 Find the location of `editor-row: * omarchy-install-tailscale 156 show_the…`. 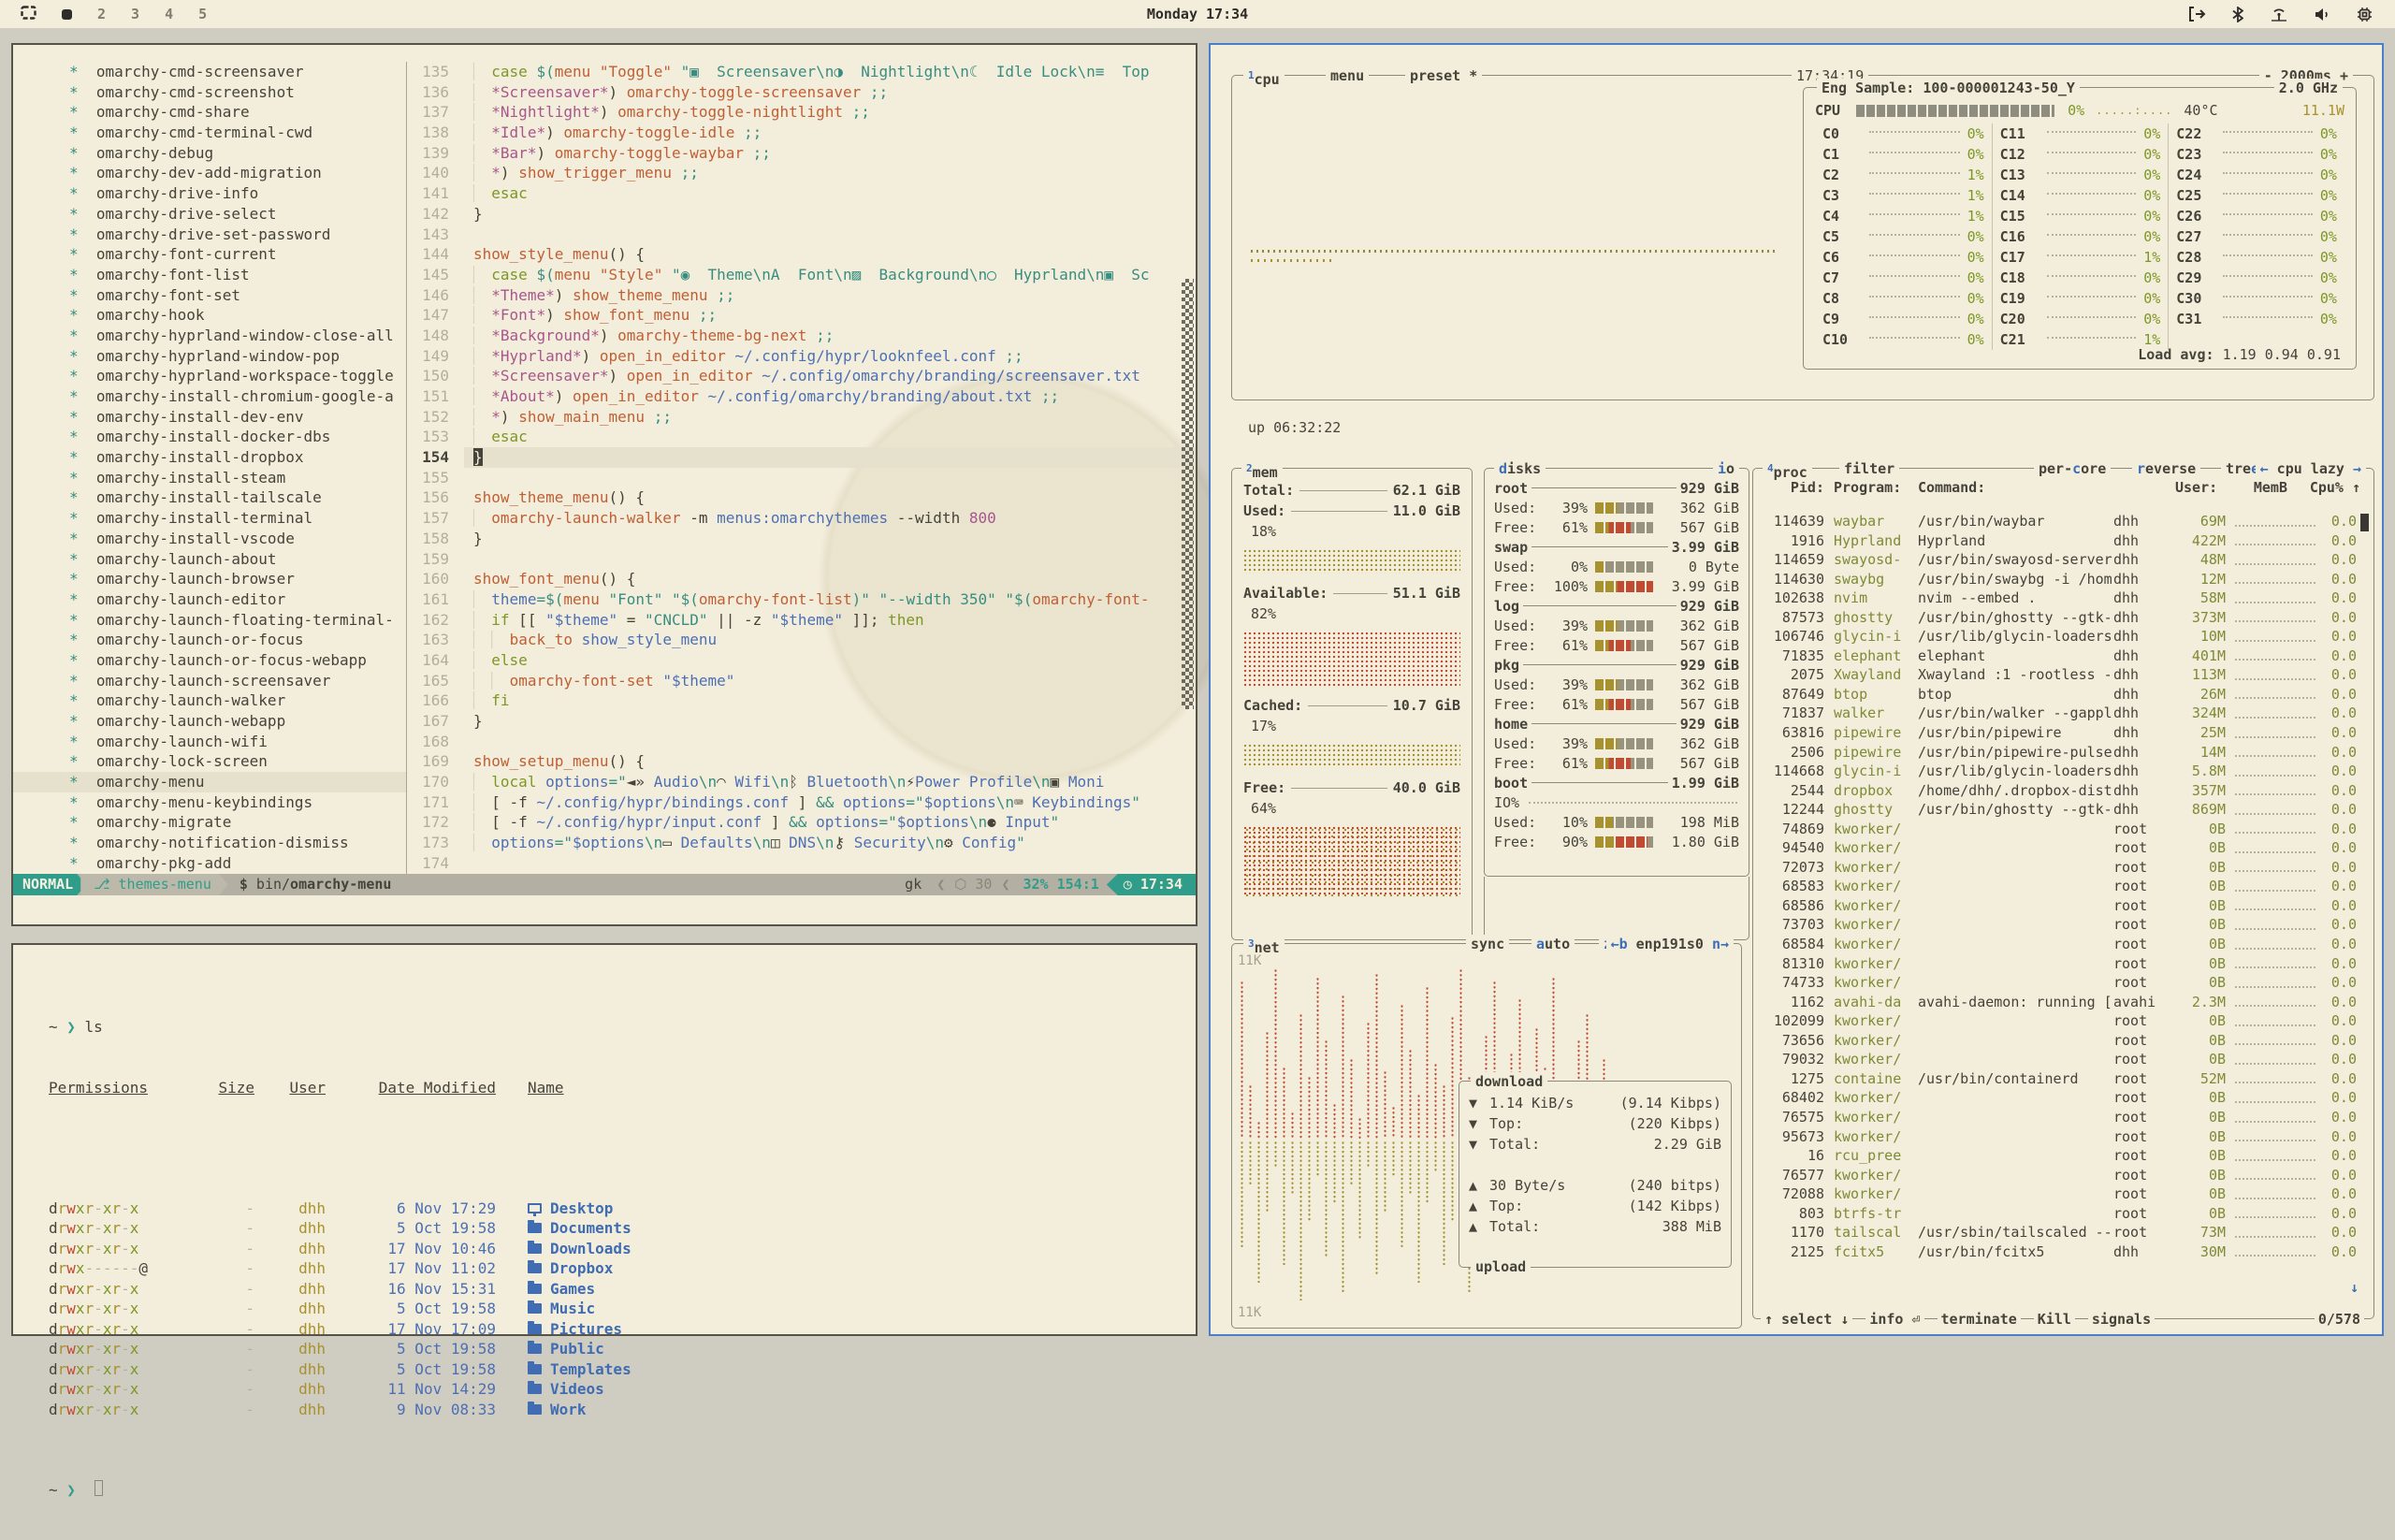

editor-row: * omarchy-install-tailscale 156 show_the… is located at coordinates (604, 498).